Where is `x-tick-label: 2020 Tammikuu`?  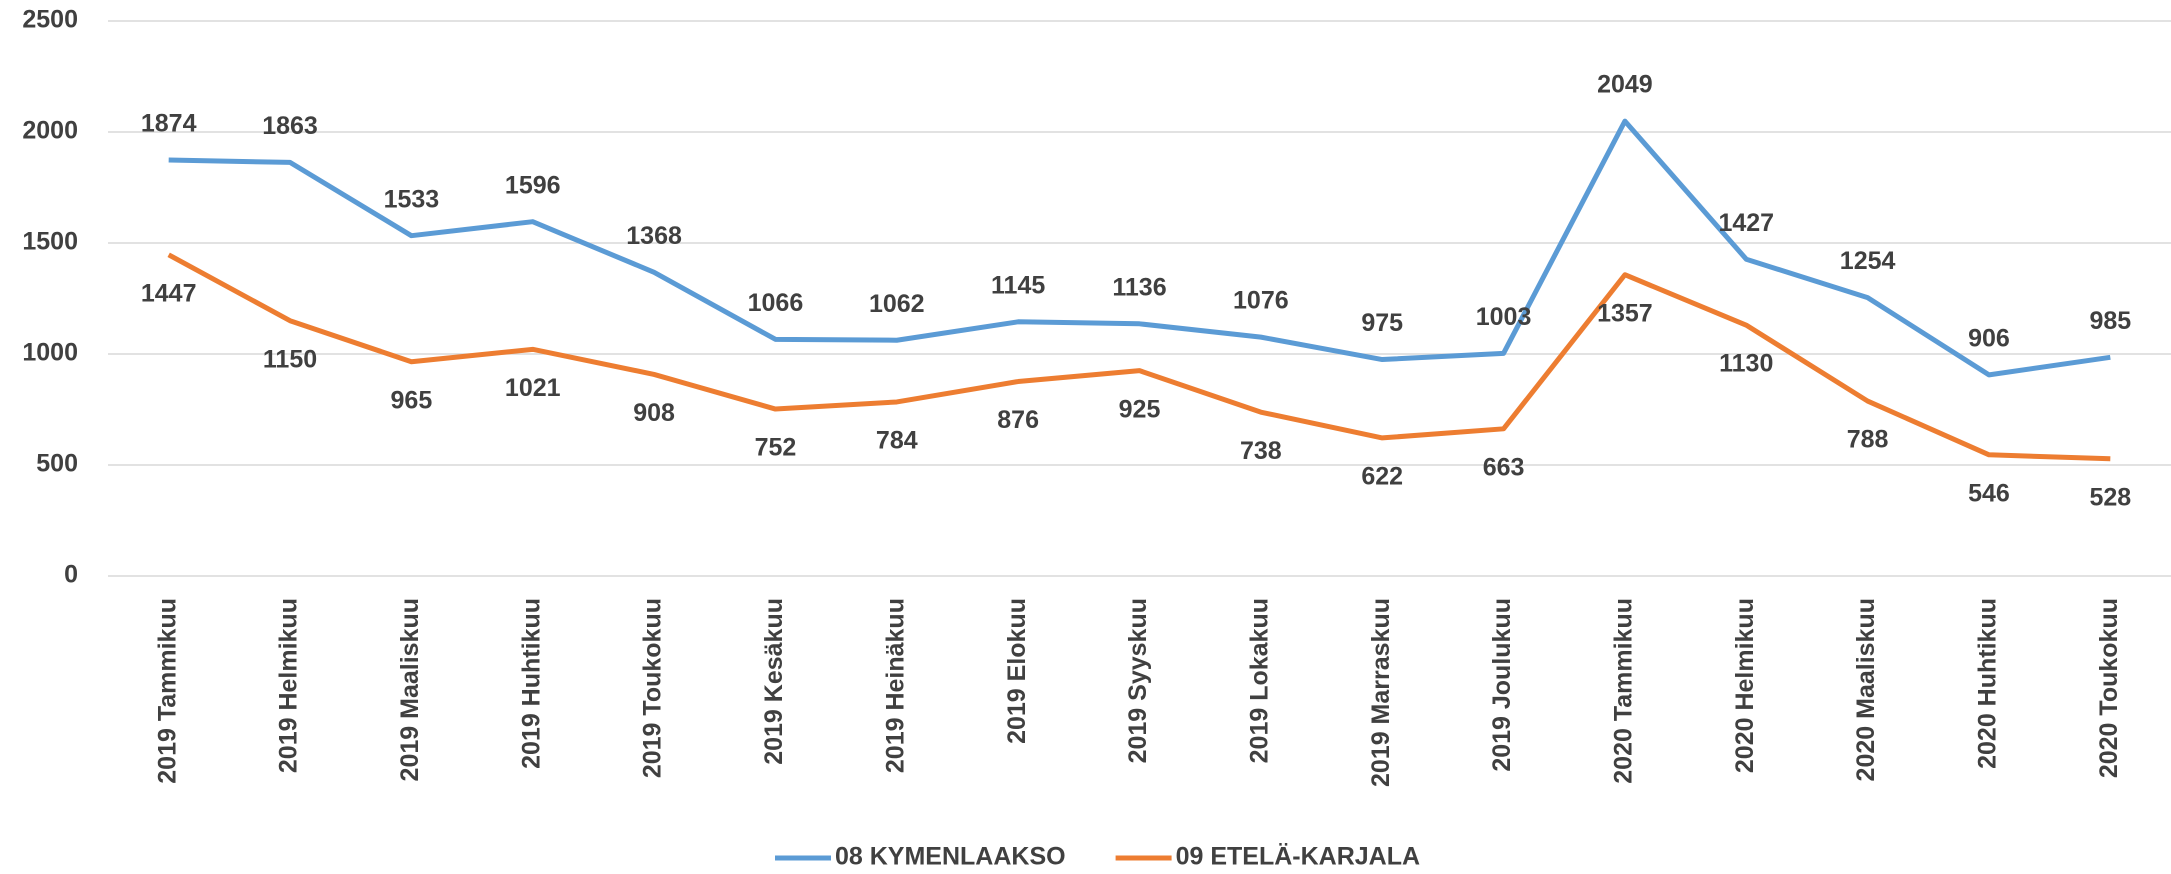 x-tick-label: 2020 Tammikuu is located at coordinates (1624, 691).